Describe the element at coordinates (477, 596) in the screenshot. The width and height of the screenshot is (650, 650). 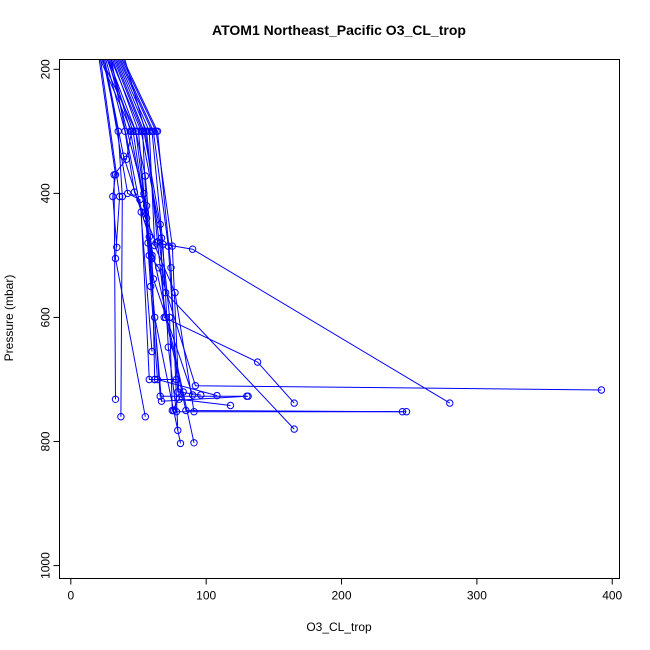
I see `x-tick-label: 300` at that location.